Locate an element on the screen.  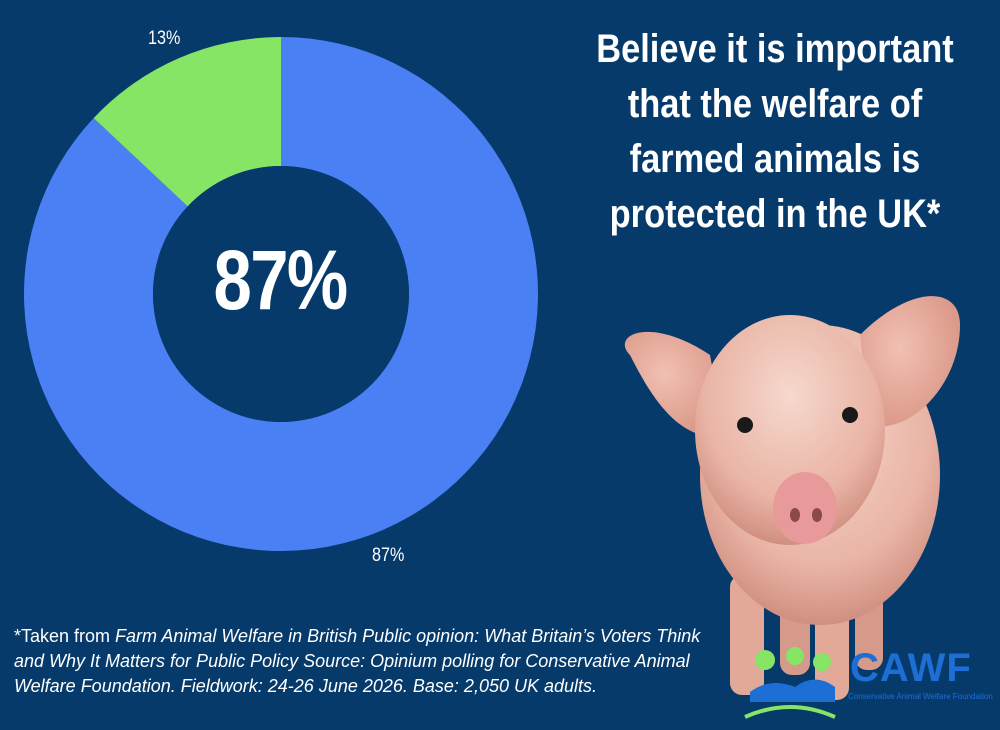
donut-hole is located at coordinates (281, 294).